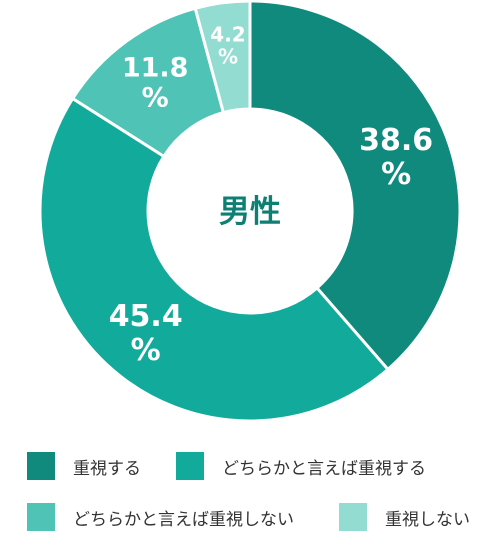  What do you see at coordinates (396, 174) in the screenshot?
I see `slice-unit-label-1: %` at bounding box center [396, 174].